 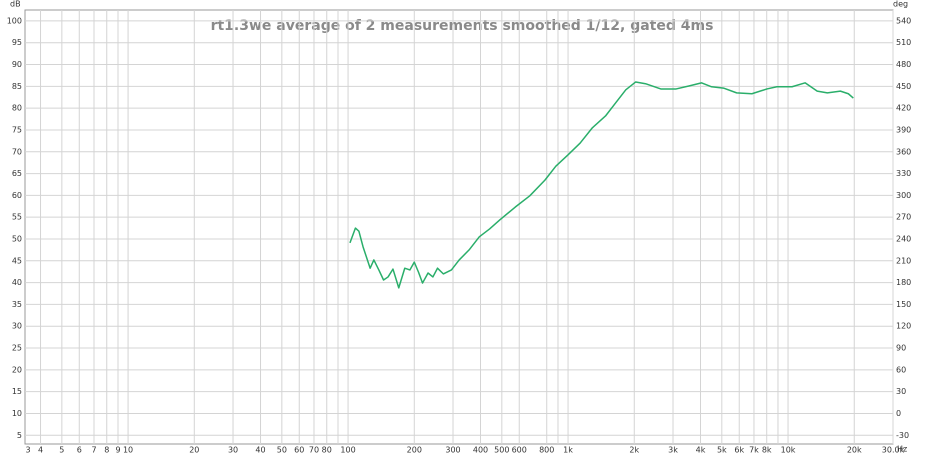 What do you see at coordinates (17, 260) in the screenshot?
I see `y-tick-label: 45` at bounding box center [17, 260].